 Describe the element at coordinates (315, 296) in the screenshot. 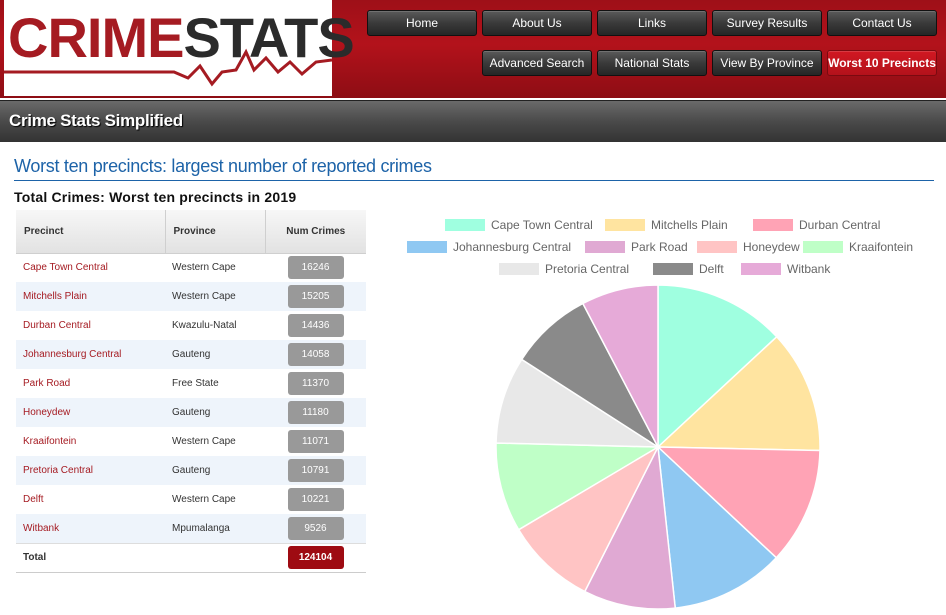

I see `num-crimes-cell: 15205` at that location.